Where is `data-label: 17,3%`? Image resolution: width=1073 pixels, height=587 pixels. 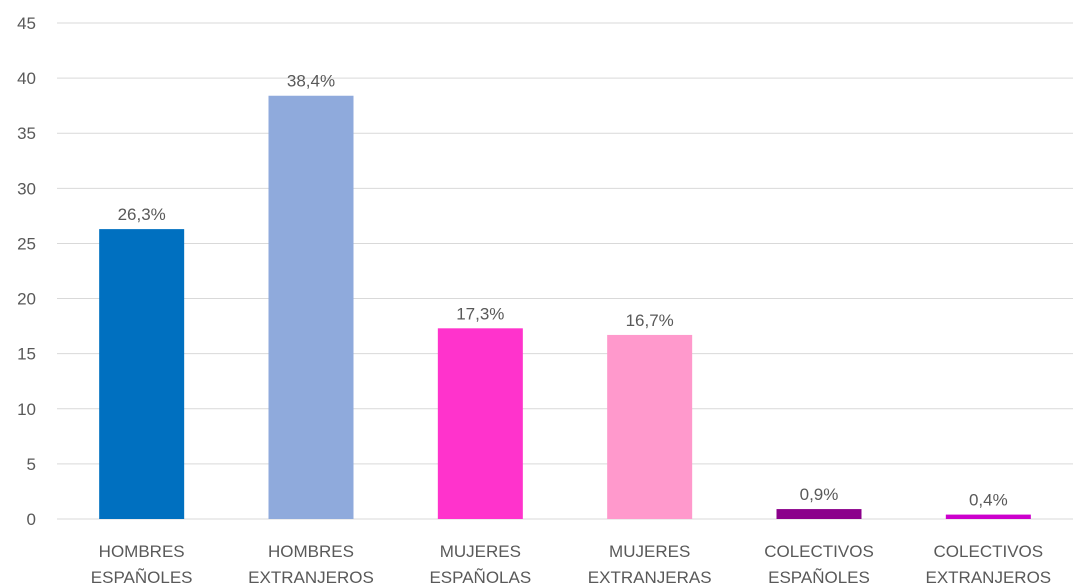 data-label: 17,3% is located at coordinates (480, 313).